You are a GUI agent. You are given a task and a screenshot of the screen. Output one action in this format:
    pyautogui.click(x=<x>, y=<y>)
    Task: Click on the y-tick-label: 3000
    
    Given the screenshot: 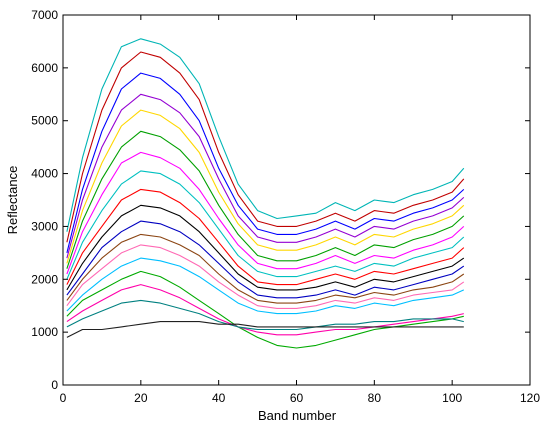 What is the action you would take?
    pyautogui.click(x=44, y=226)
    